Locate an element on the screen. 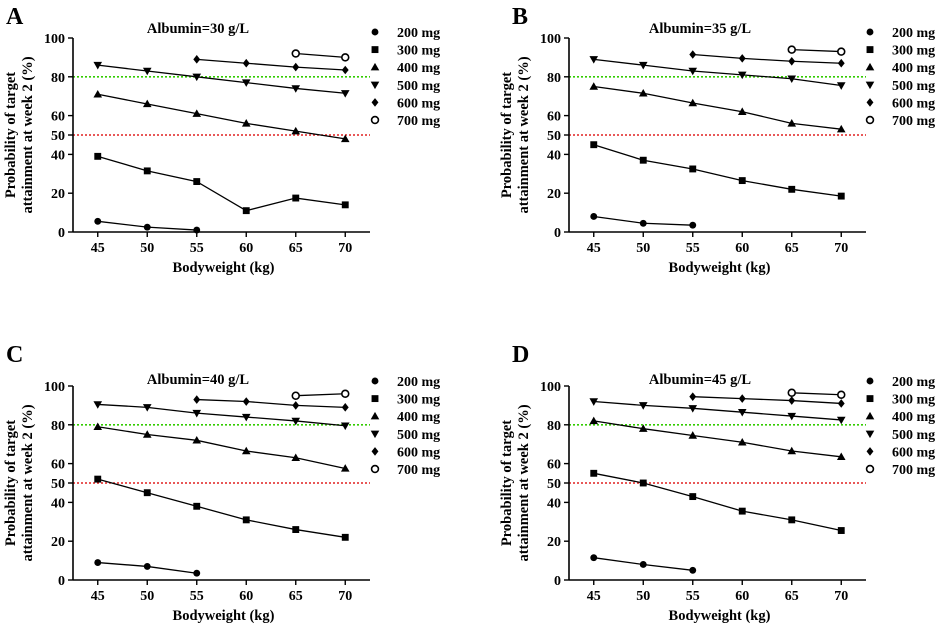  panel-title: Albumin=45 g/L is located at coordinates (700, 380).